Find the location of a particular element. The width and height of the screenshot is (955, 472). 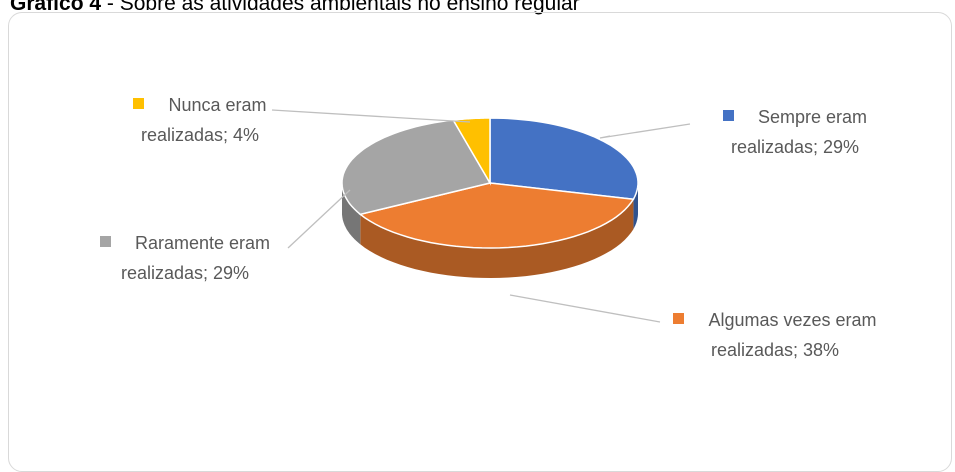

data-label: Sempre eram realizadas; 29% is located at coordinates (795, 132).